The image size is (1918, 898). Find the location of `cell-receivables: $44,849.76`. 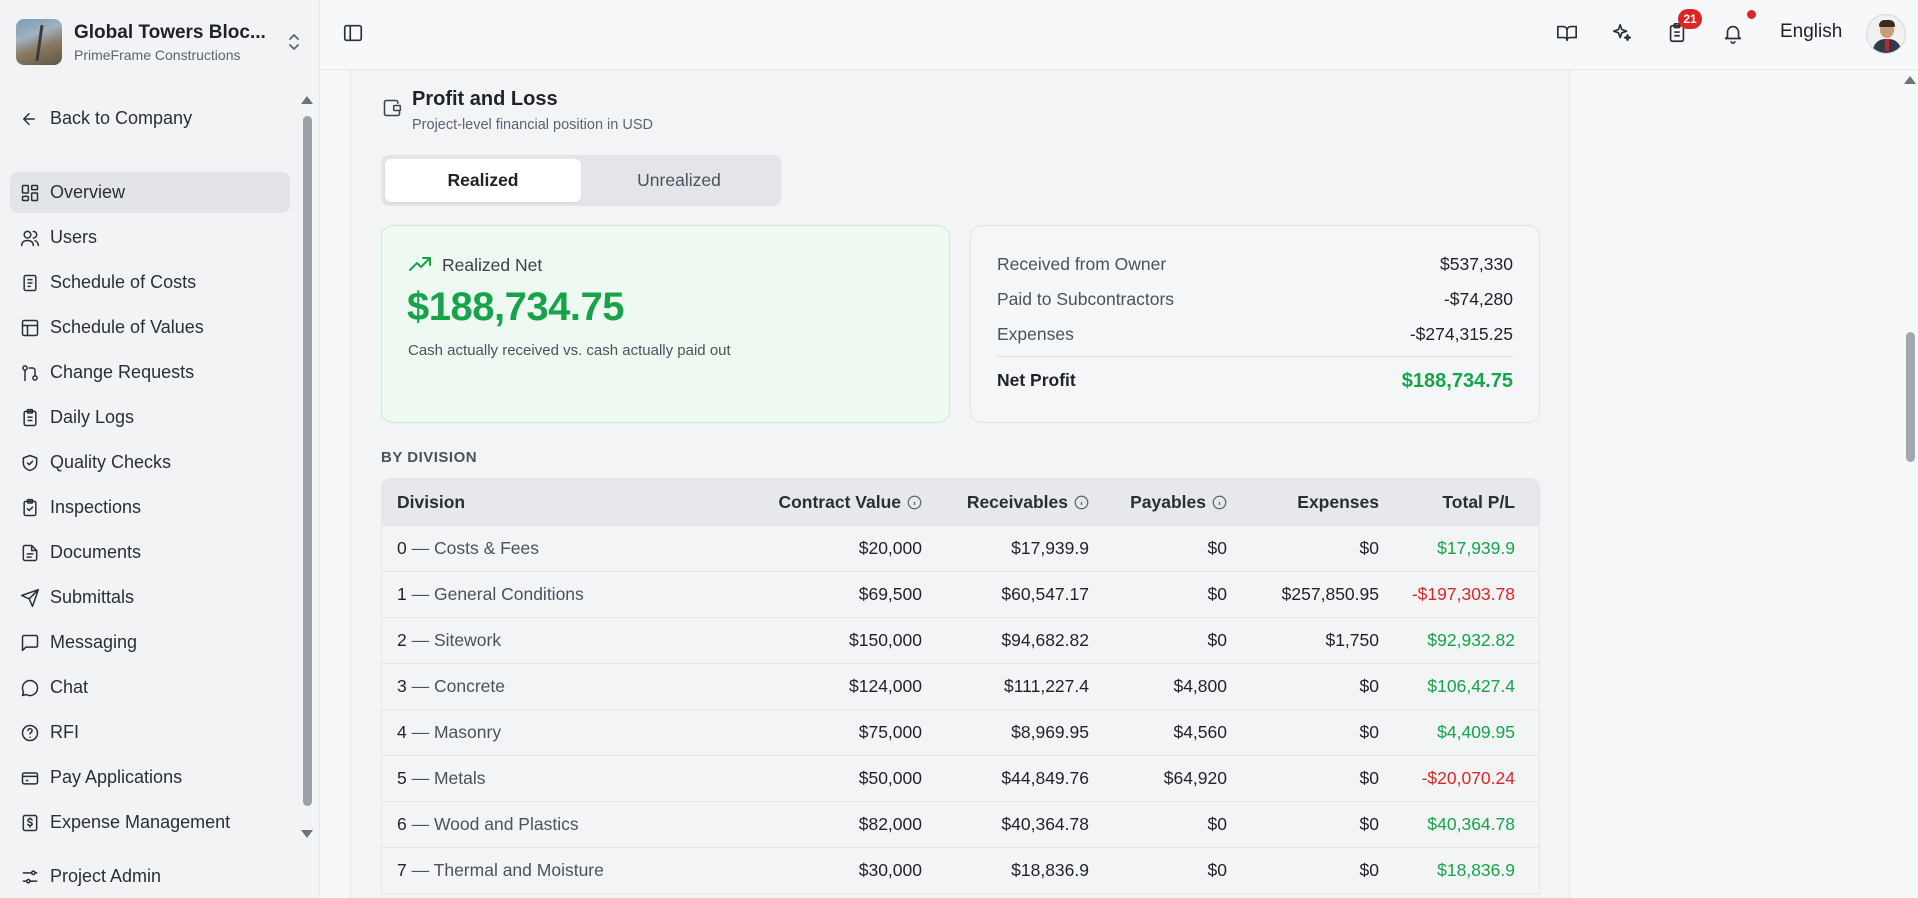

cell-receivables: $44,849.76 is located at coordinates (1045, 778).